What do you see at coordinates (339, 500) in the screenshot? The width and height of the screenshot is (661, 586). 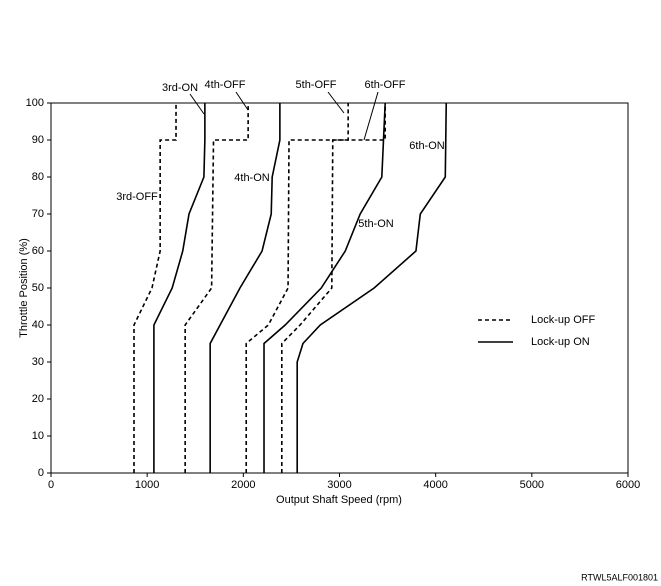 I see `x-axis-label: Output Shaft Speed (rpm)` at bounding box center [339, 500].